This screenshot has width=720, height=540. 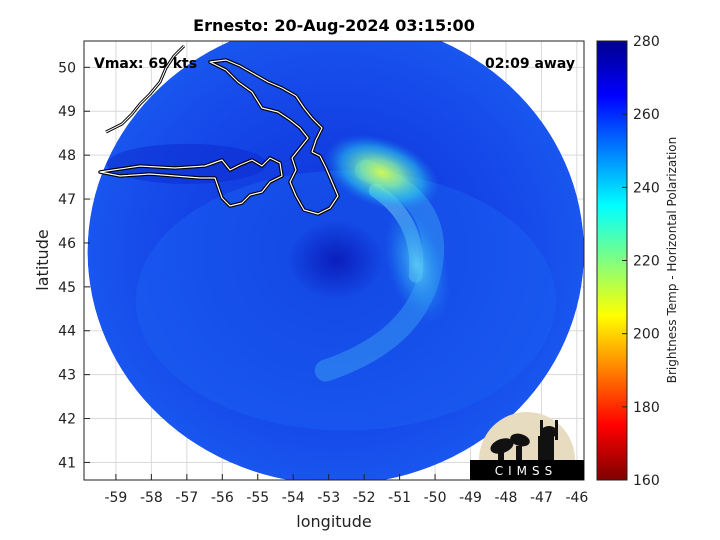 What do you see at coordinates (541, 498) in the screenshot?
I see `x-tick-label: -47` at bounding box center [541, 498].